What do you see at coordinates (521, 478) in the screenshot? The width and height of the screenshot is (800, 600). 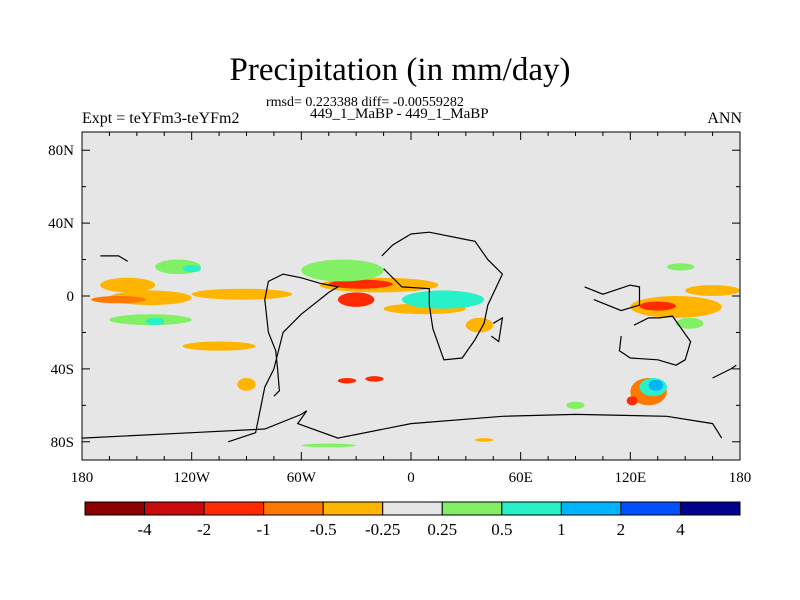 I see `x-tick-label: 60E` at bounding box center [521, 478].